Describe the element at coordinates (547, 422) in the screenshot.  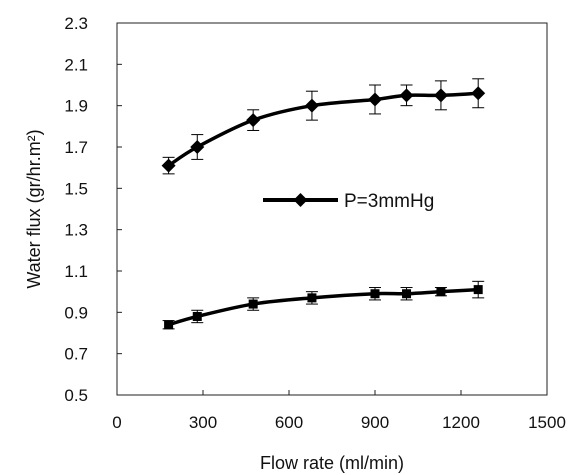
I see `x-tick-label: 1500` at that location.